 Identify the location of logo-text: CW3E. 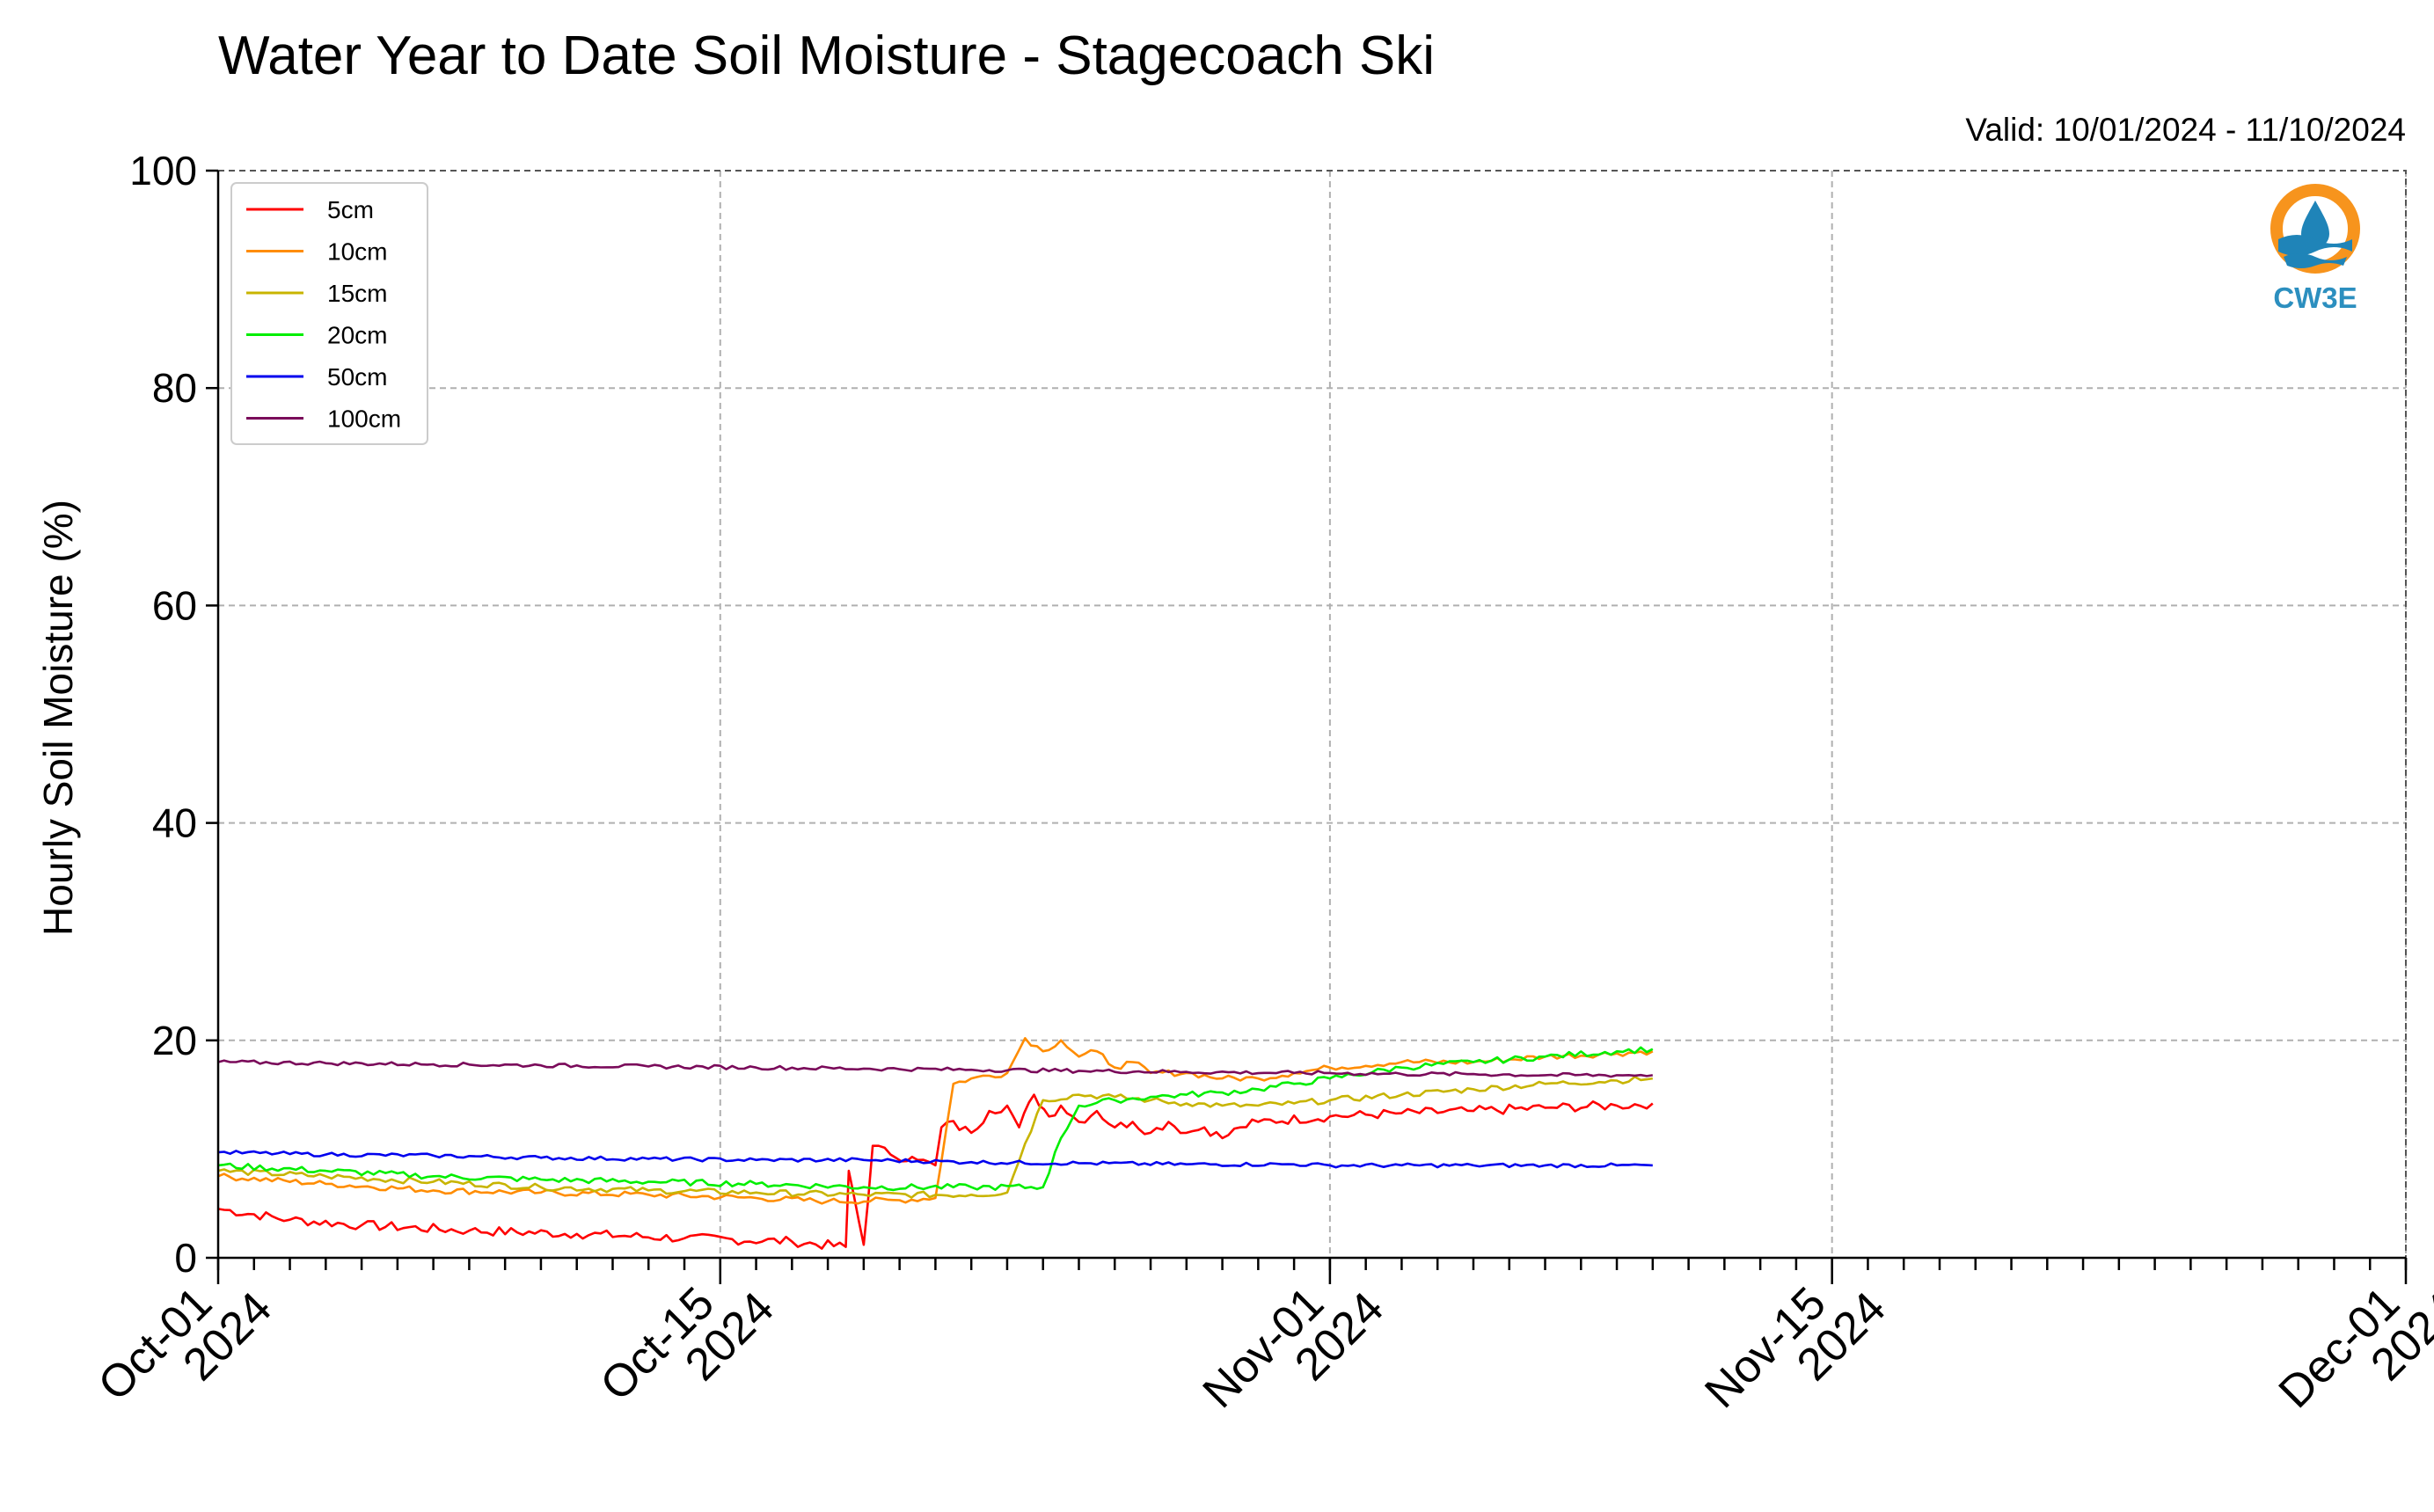
(2315, 297).